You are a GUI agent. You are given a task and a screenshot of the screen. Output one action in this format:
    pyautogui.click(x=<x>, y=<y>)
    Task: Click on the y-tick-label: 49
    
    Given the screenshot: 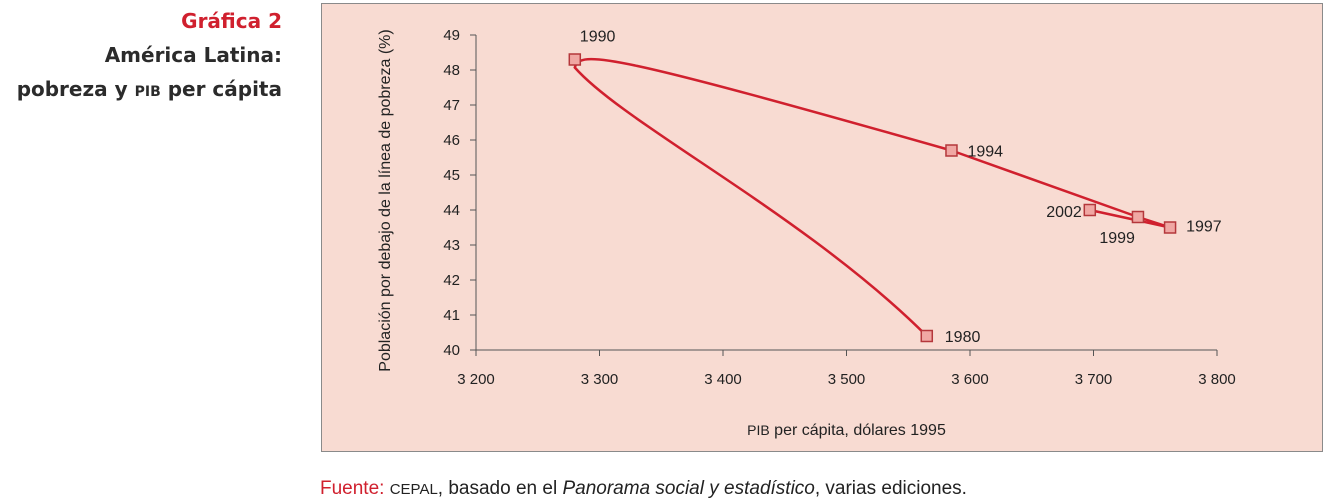 What is the action you would take?
    pyautogui.click(x=451, y=35)
    